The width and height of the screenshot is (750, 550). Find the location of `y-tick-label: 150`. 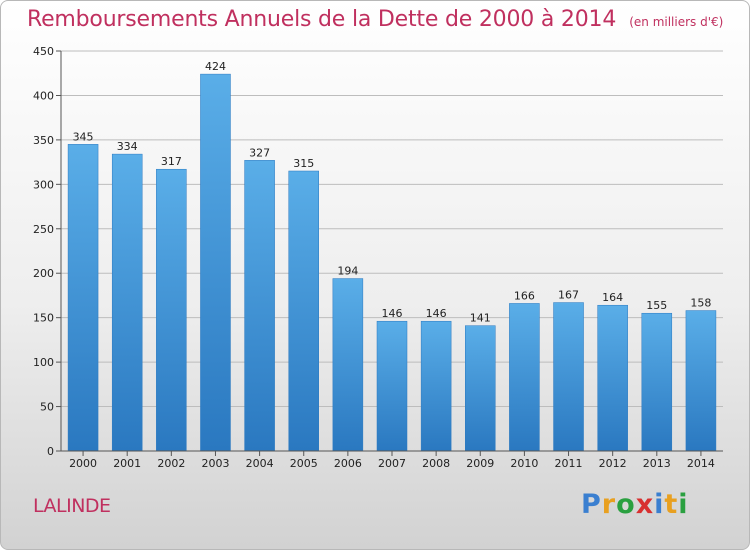

y-tick-label: 150 is located at coordinates (43, 318).